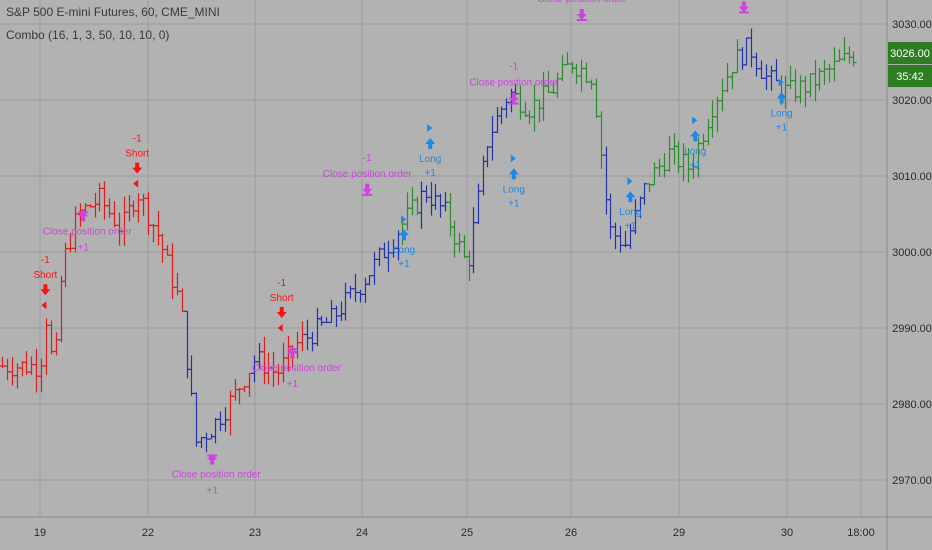 Image resolution: width=932 pixels, height=550 pixels. Describe the element at coordinates (912, 329) in the screenshot. I see `price-tick-label: 2990.00` at that location.